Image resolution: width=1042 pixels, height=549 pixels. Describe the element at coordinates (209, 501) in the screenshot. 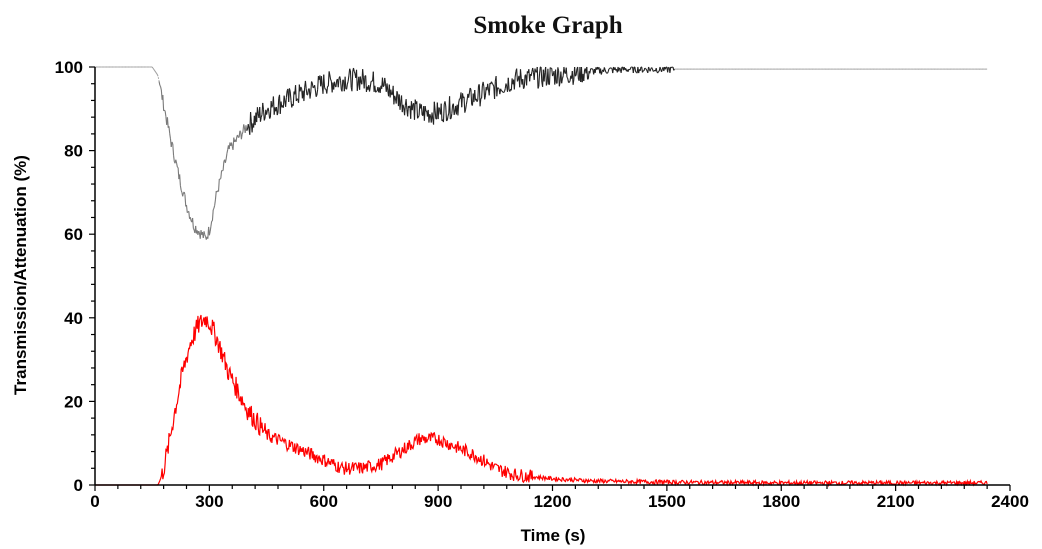

I see `x-tick-label: 300` at that location.